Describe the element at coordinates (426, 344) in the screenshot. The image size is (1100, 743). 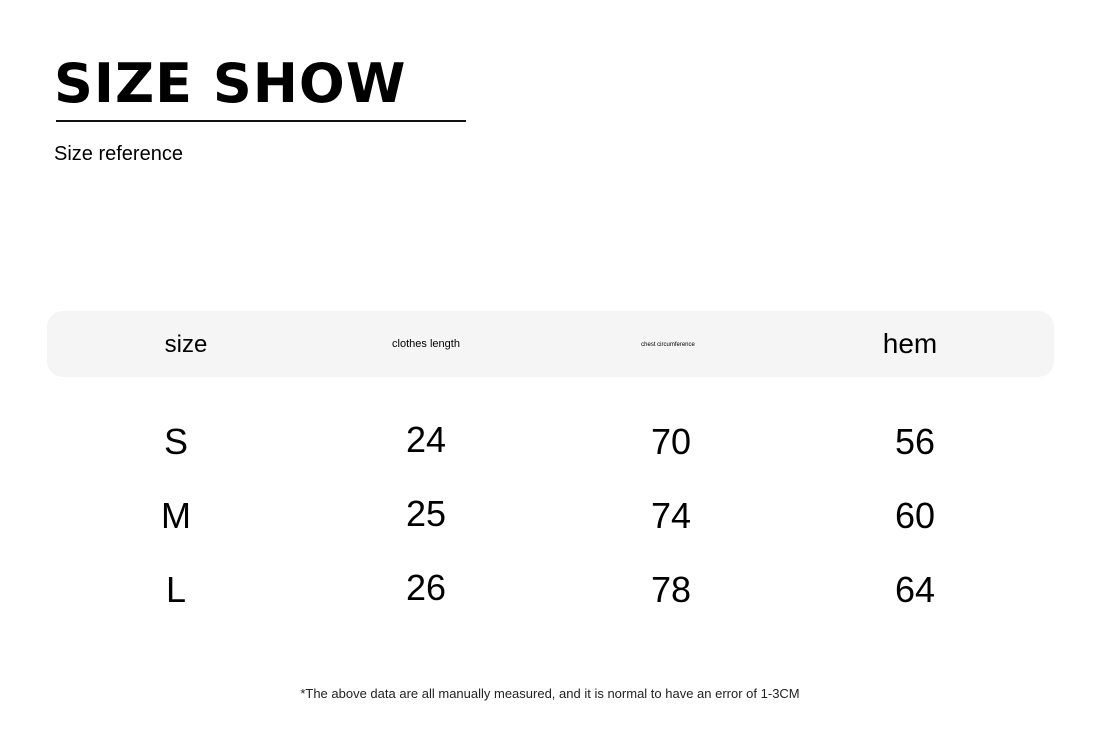
I see `header-clothes-length: clothes length` at that location.